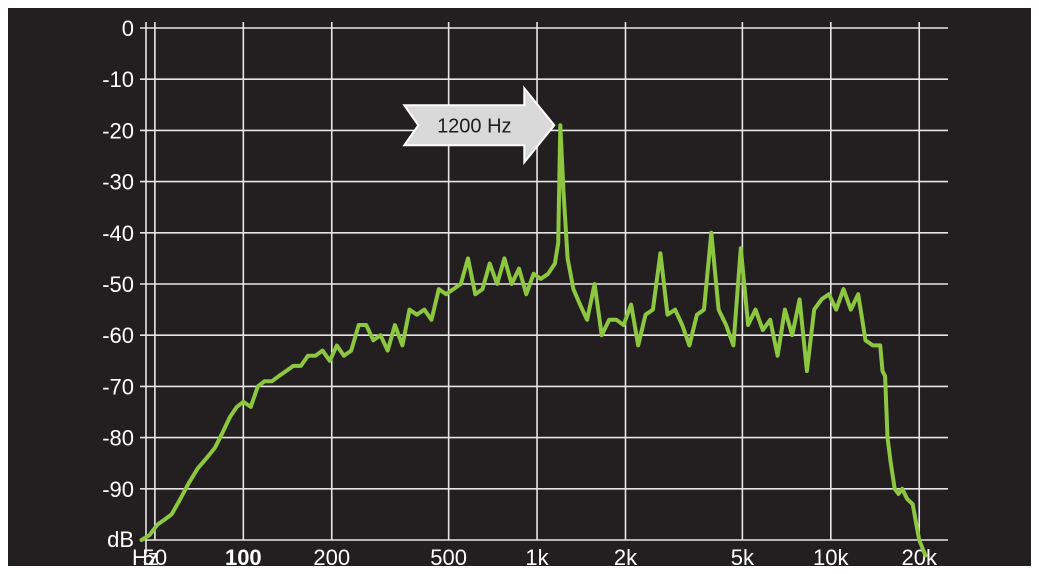 The image size is (1039, 574). What do you see at coordinates (474, 126) in the screenshot?
I see `callout-label: 1200 Hz` at bounding box center [474, 126].